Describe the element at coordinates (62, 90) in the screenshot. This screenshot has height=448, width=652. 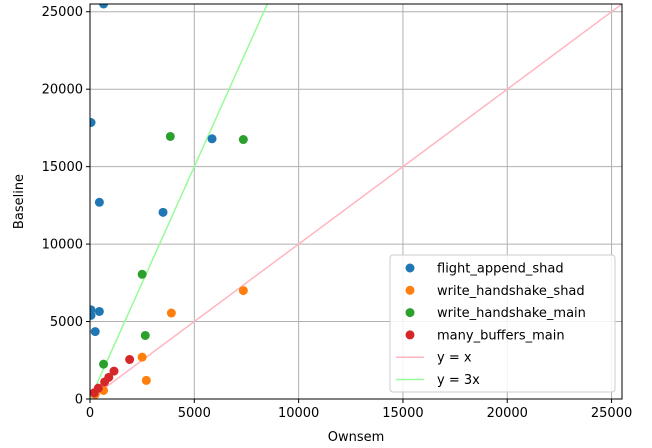
I see `y-tick-label-4: 20000` at that location.